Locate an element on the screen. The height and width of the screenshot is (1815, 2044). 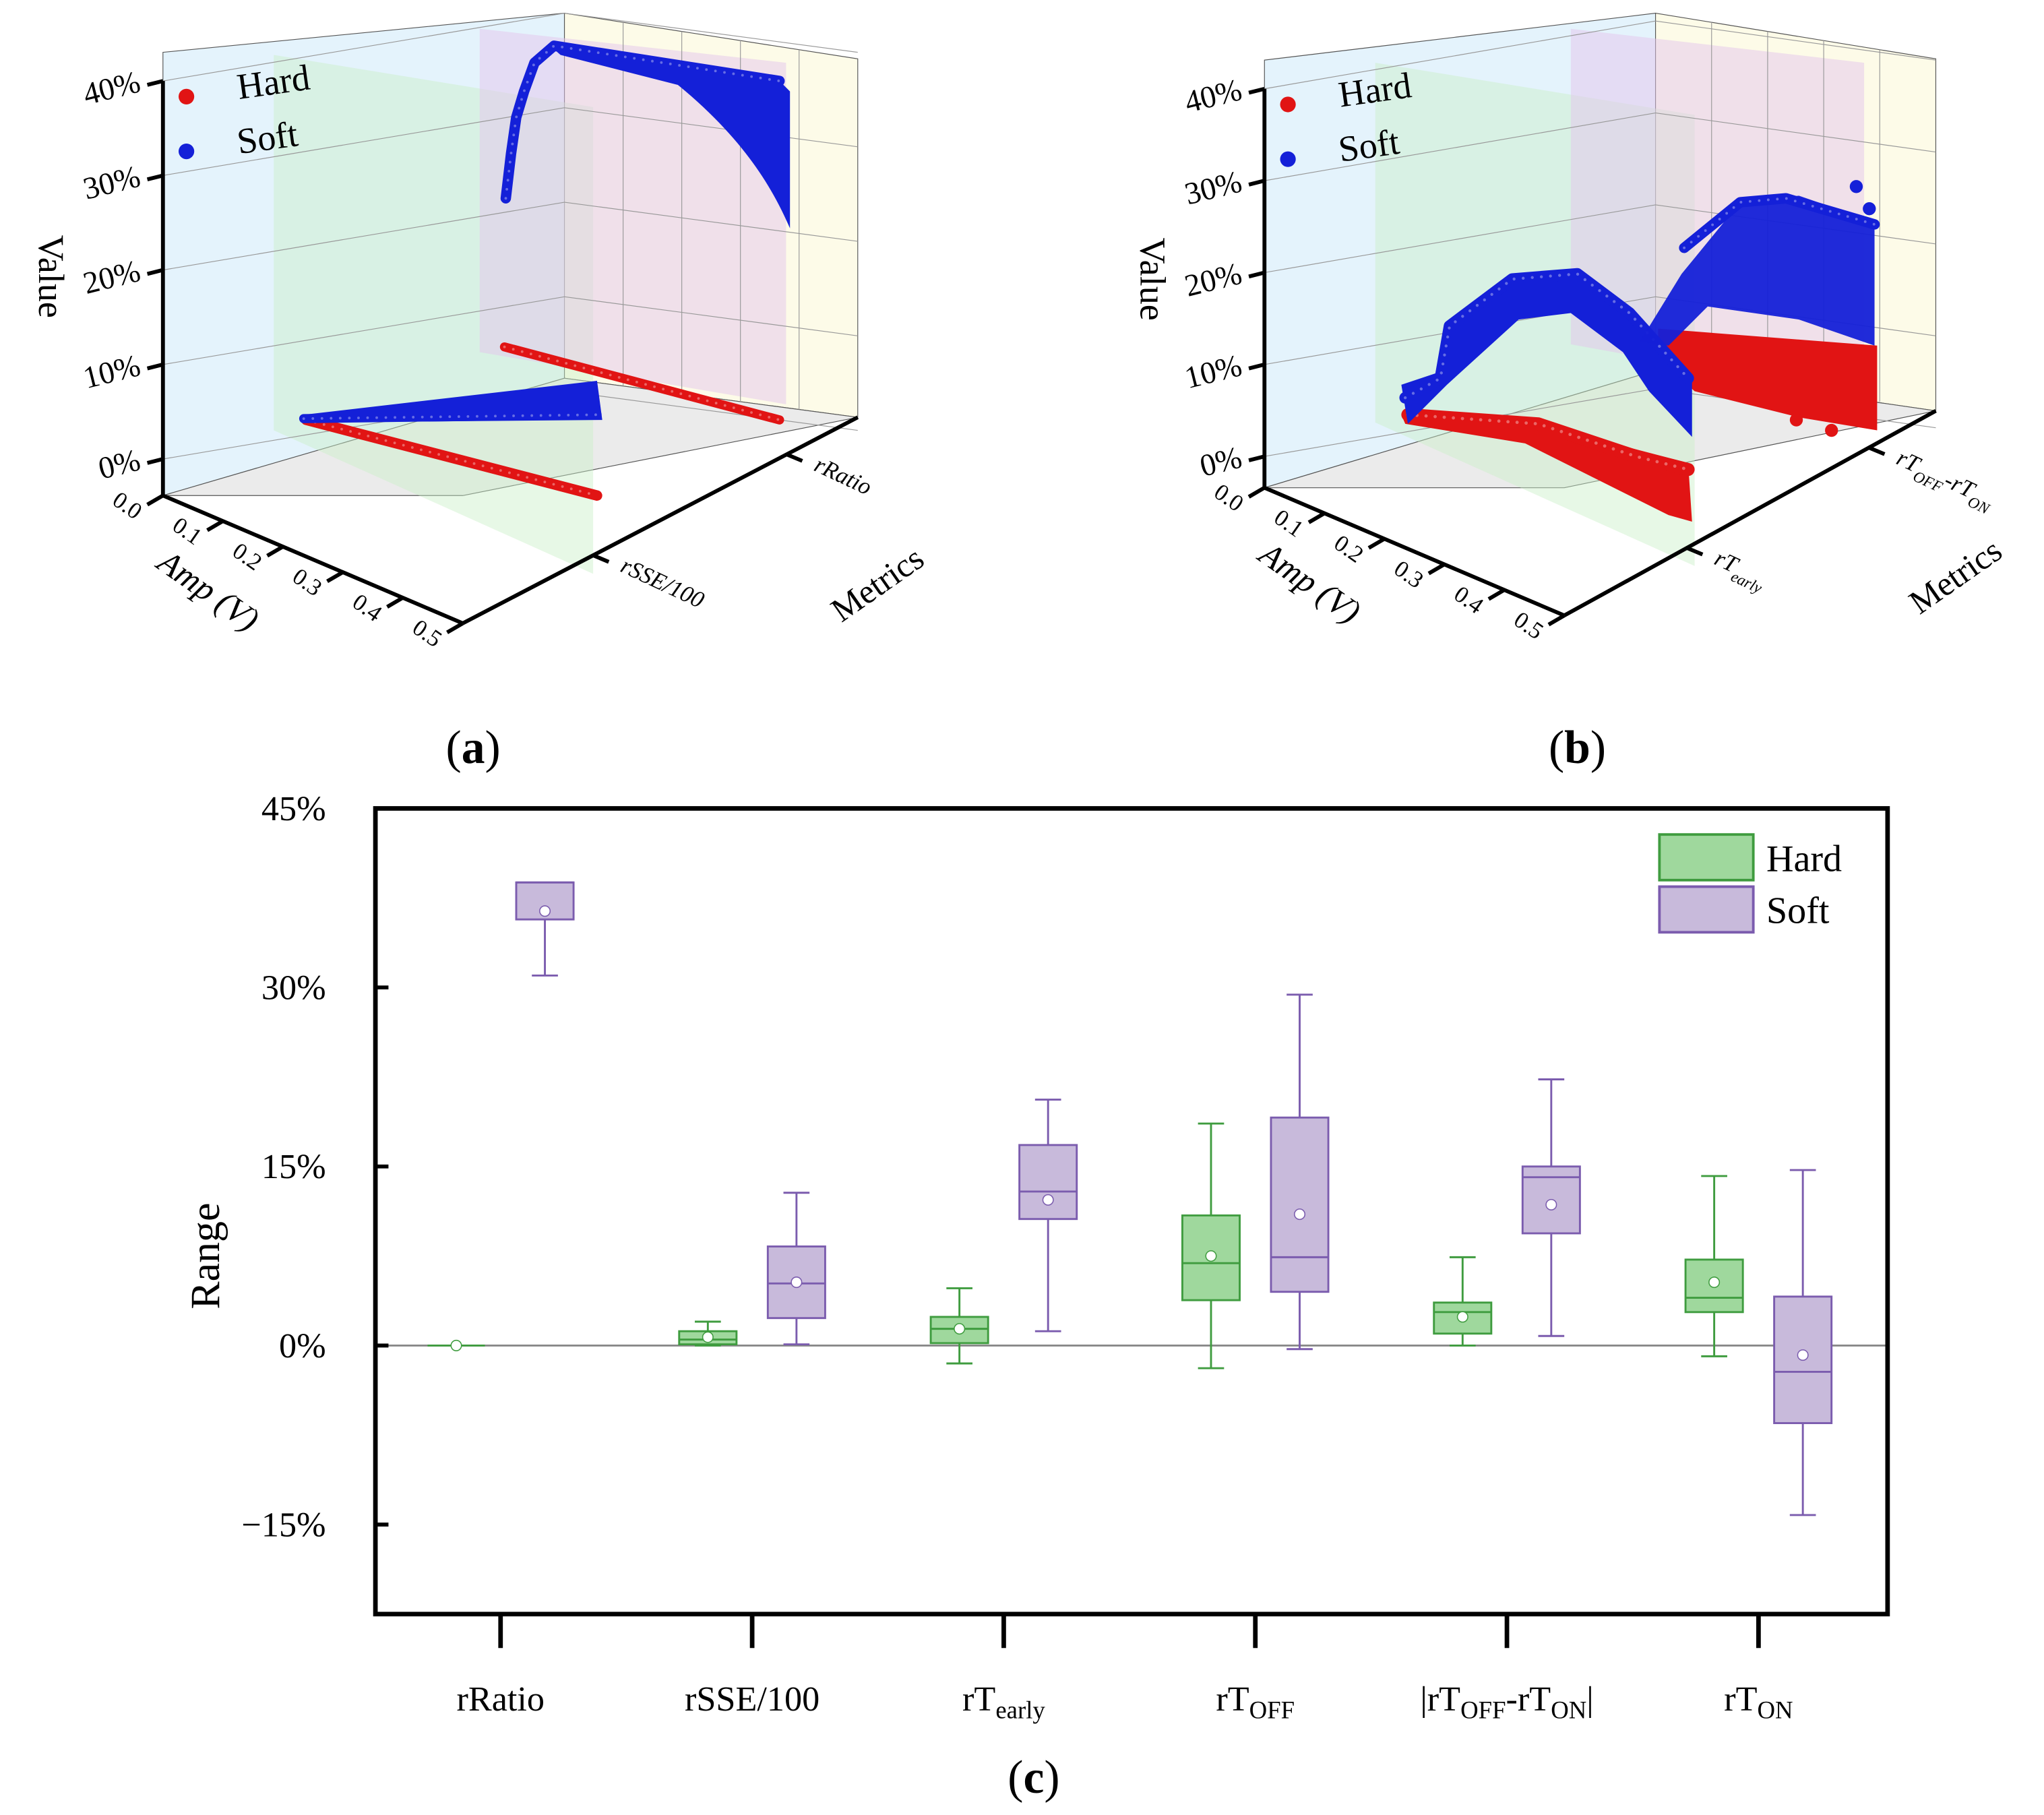
soft-outlier-point is located at coordinates (1856, 186).